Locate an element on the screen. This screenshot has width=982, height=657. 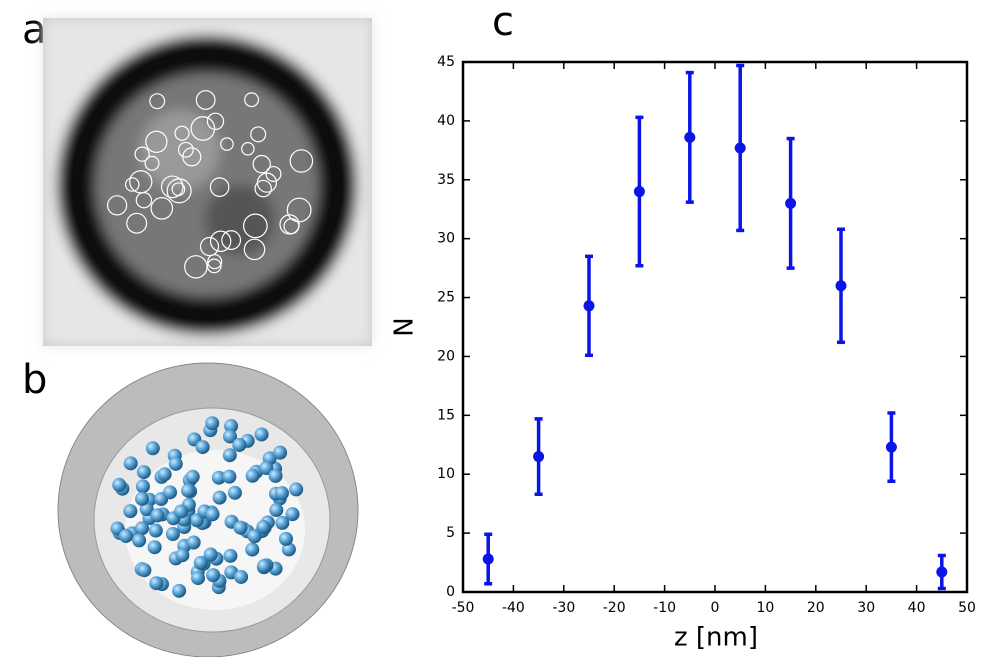
y-tick-label: 10 is located at coordinates (446, 474).